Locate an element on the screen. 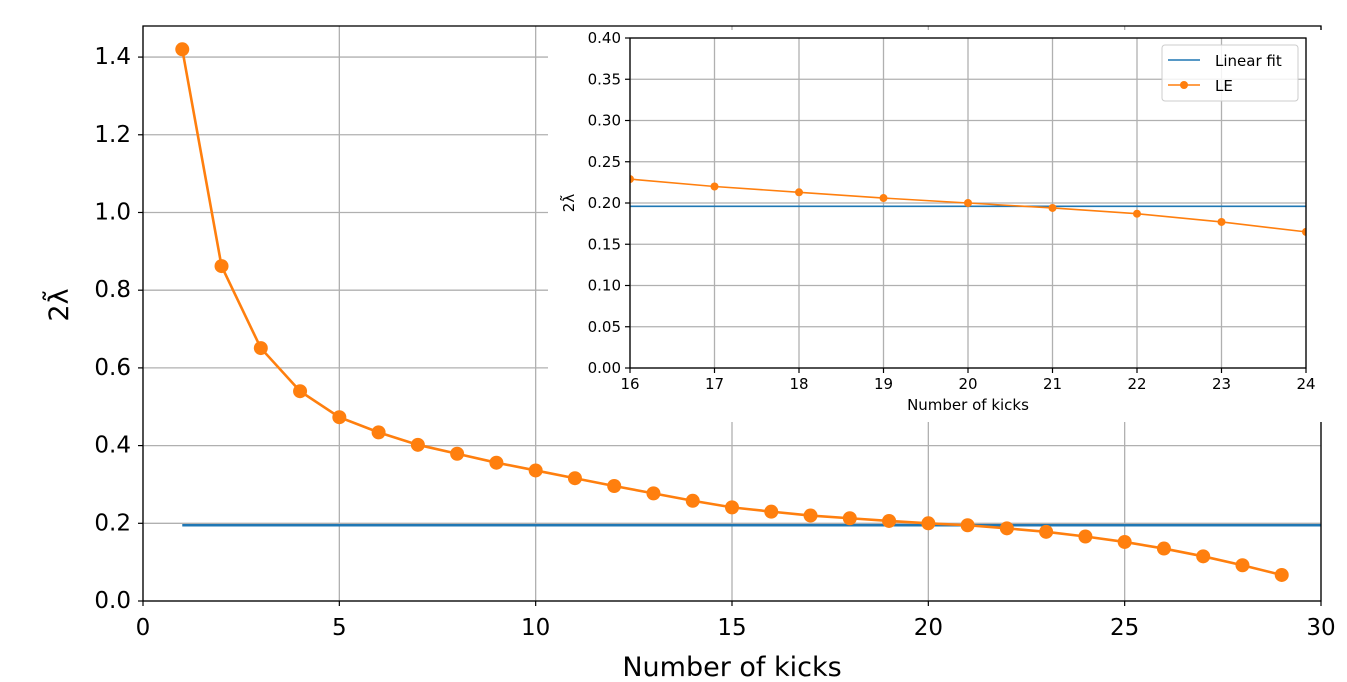 The height and width of the screenshot is (682, 1347). inset-x-tick-label: 19 is located at coordinates (883, 384).